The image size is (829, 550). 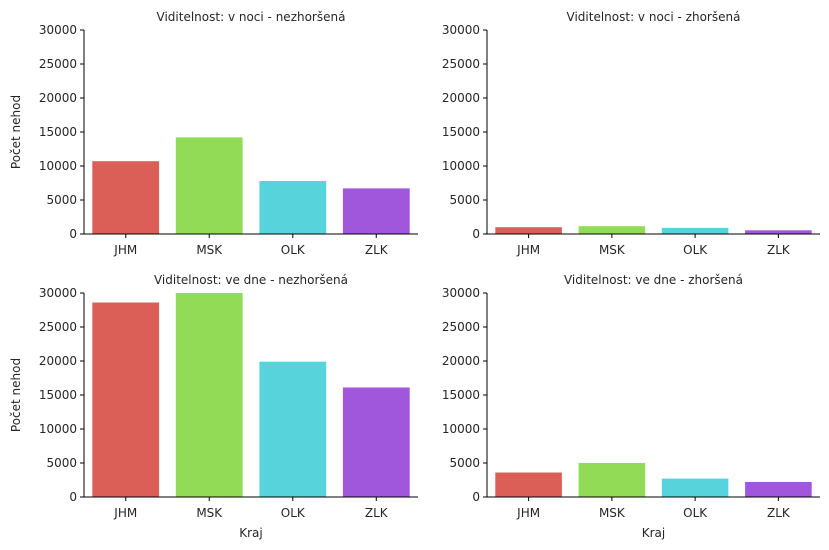 What do you see at coordinates (251, 17) in the screenshot?
I see `panel-title: Viditelnost: v noci - nezhoršená` at bounding box center [251, 17].